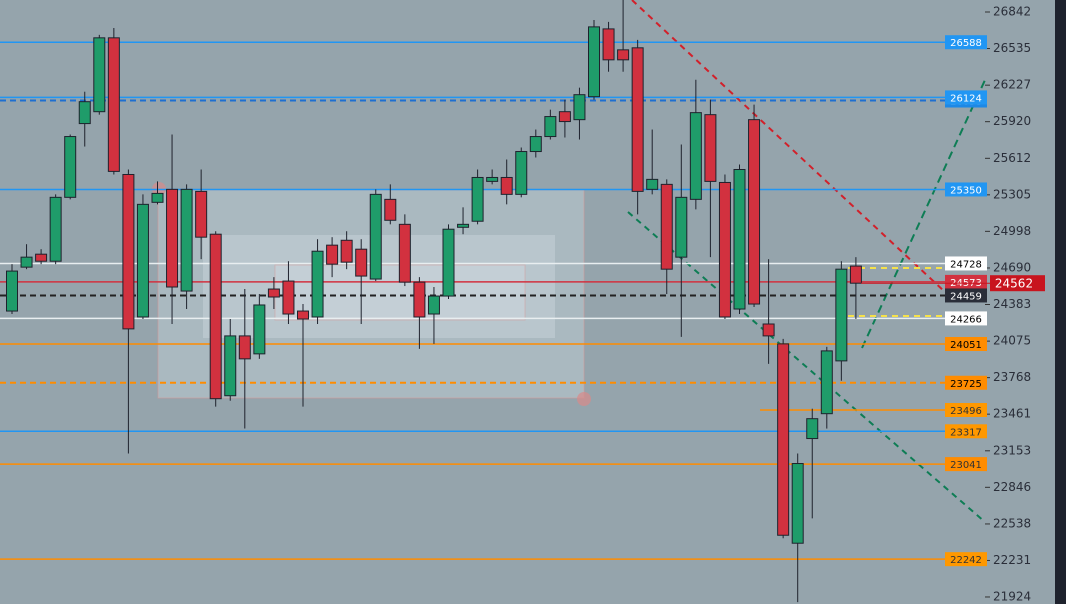 Image resolution: width=1066 pixels, height=604 pixels. I want to click on handle, so click(584, 399).